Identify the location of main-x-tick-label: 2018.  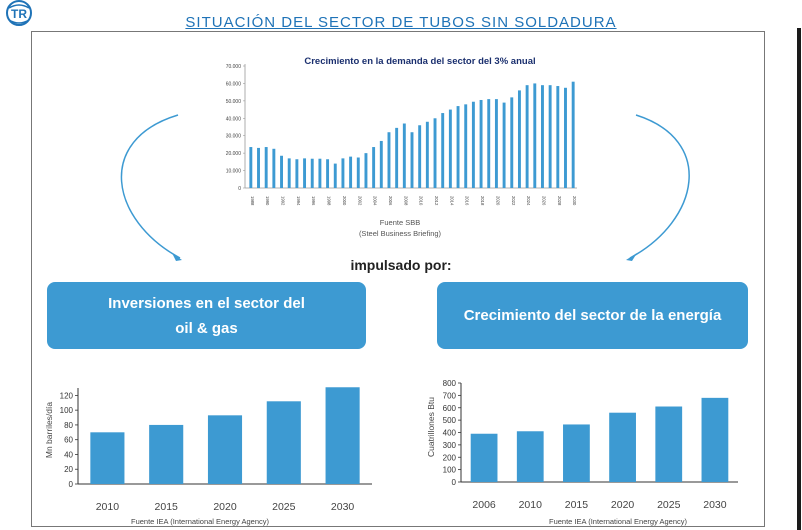
(482, 201).